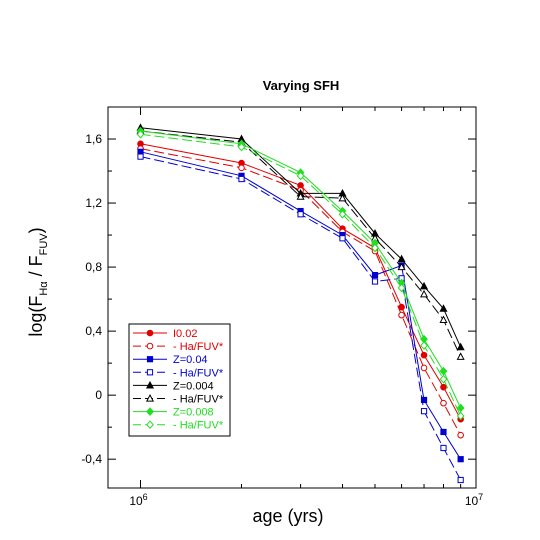 Image resolution: width=540 pixels, height=540 pixels. What do you see at coordinates (93, 331) in the screenshot?
I see `y-tick-label: 0,4` at bounding box center [93, 331].